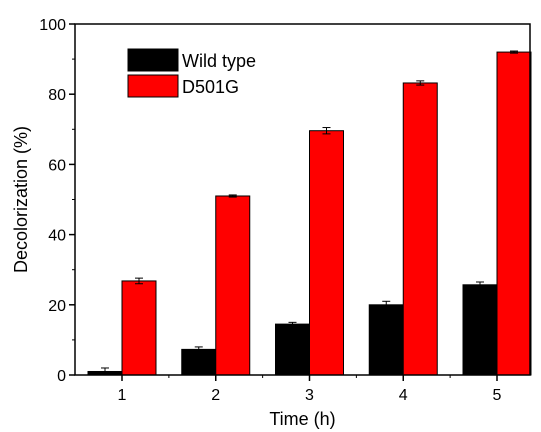 The width and height of the screenshot is (541, 432). What do you see at coordinates (153, 60) in the screenshot?
I see `legend-swatch-wild-type` at bounding box center [153, 60].